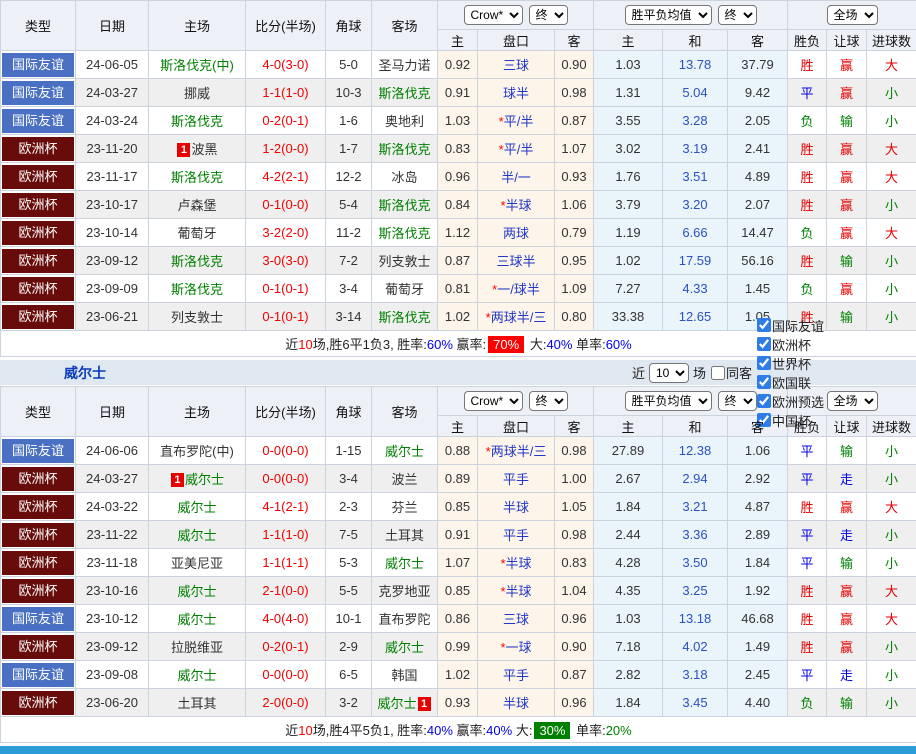  Describe the element at coordinates (370, 344) in the screenshot. I see `summary-segment: 场,胜6平1负3, 胜率:` at that location.